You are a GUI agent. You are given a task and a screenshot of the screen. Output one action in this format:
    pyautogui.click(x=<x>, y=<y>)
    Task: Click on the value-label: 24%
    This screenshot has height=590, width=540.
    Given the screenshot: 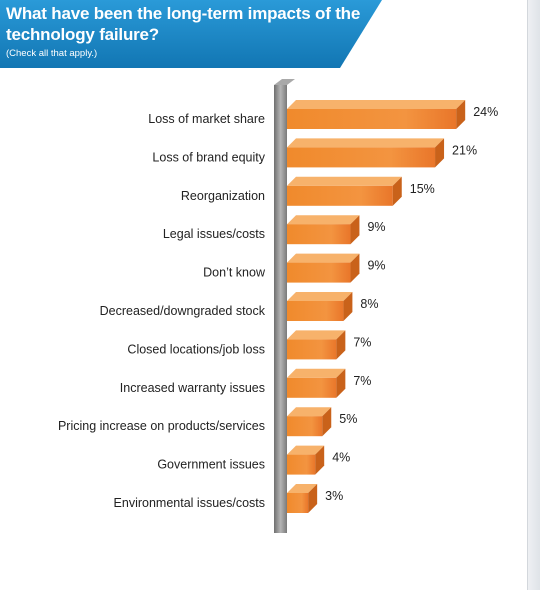 What is the action you would take?
    pyautogui.click(x=485, y=112)
    